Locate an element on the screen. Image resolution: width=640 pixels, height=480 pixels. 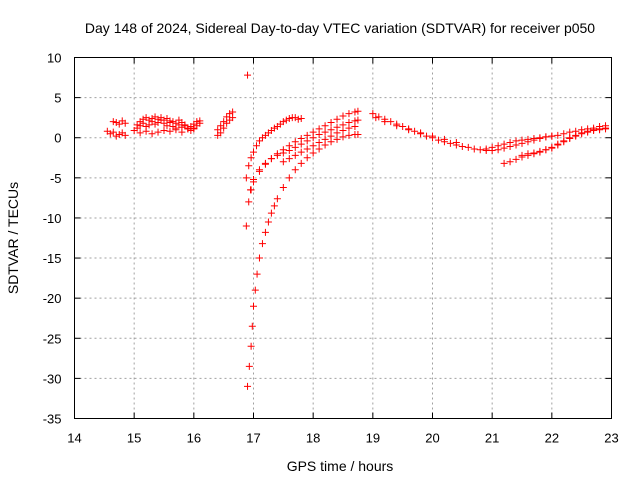
series-pass-H is located at coordinates (248, 75).